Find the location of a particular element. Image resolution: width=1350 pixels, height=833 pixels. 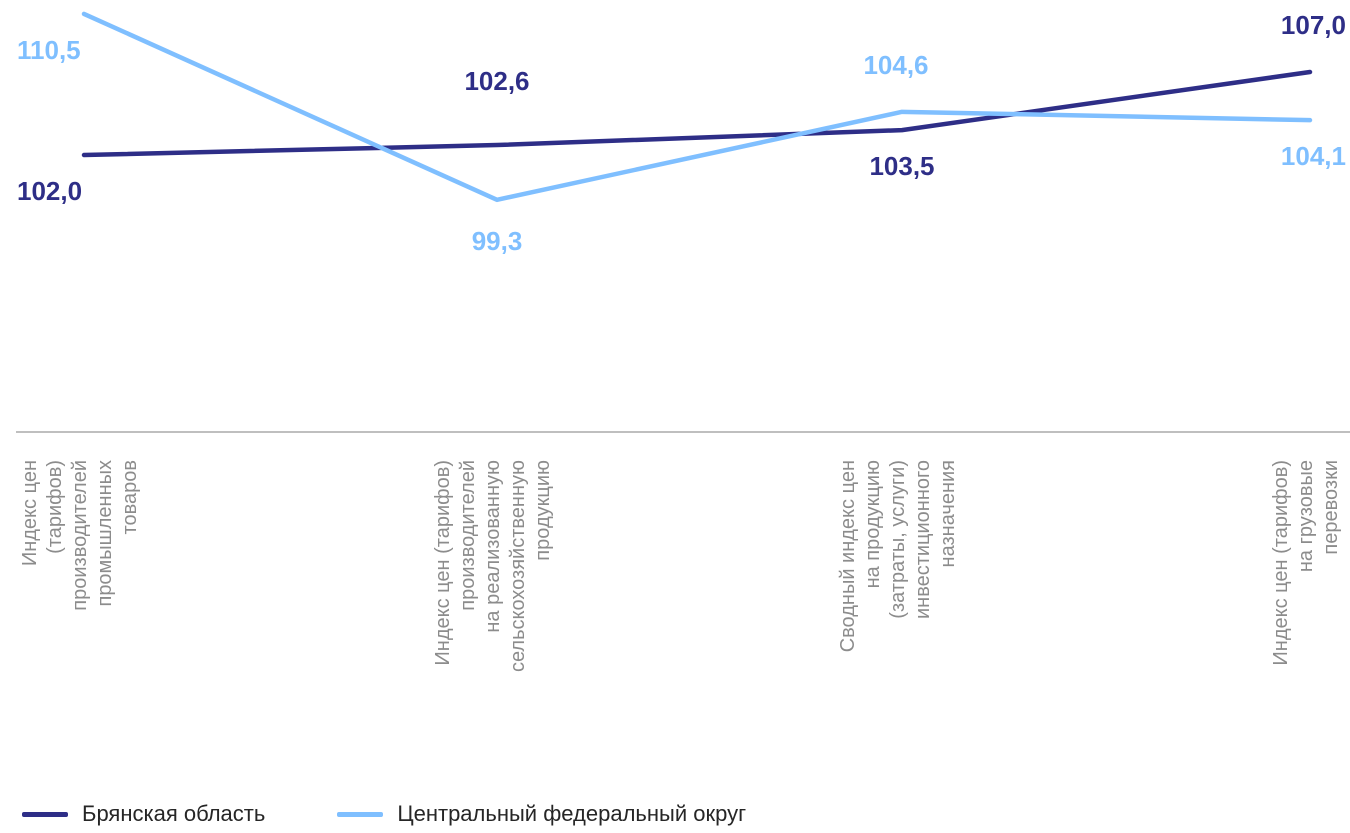

legend-swatch-cfo is located at coordinates (360, 814).